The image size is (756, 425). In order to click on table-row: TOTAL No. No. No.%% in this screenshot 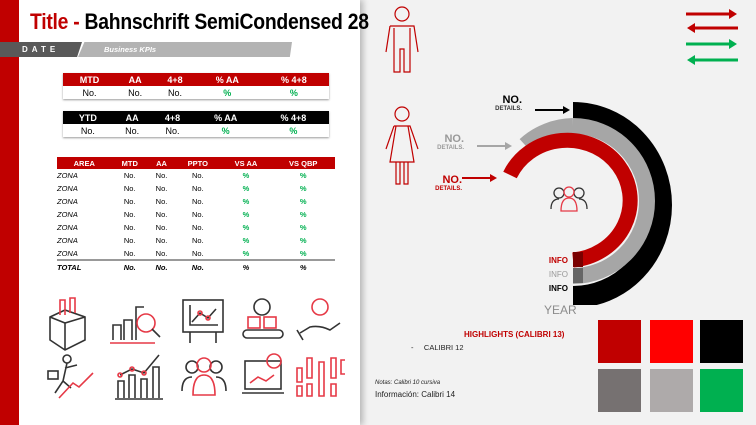, I will do `click(196, 266)`.